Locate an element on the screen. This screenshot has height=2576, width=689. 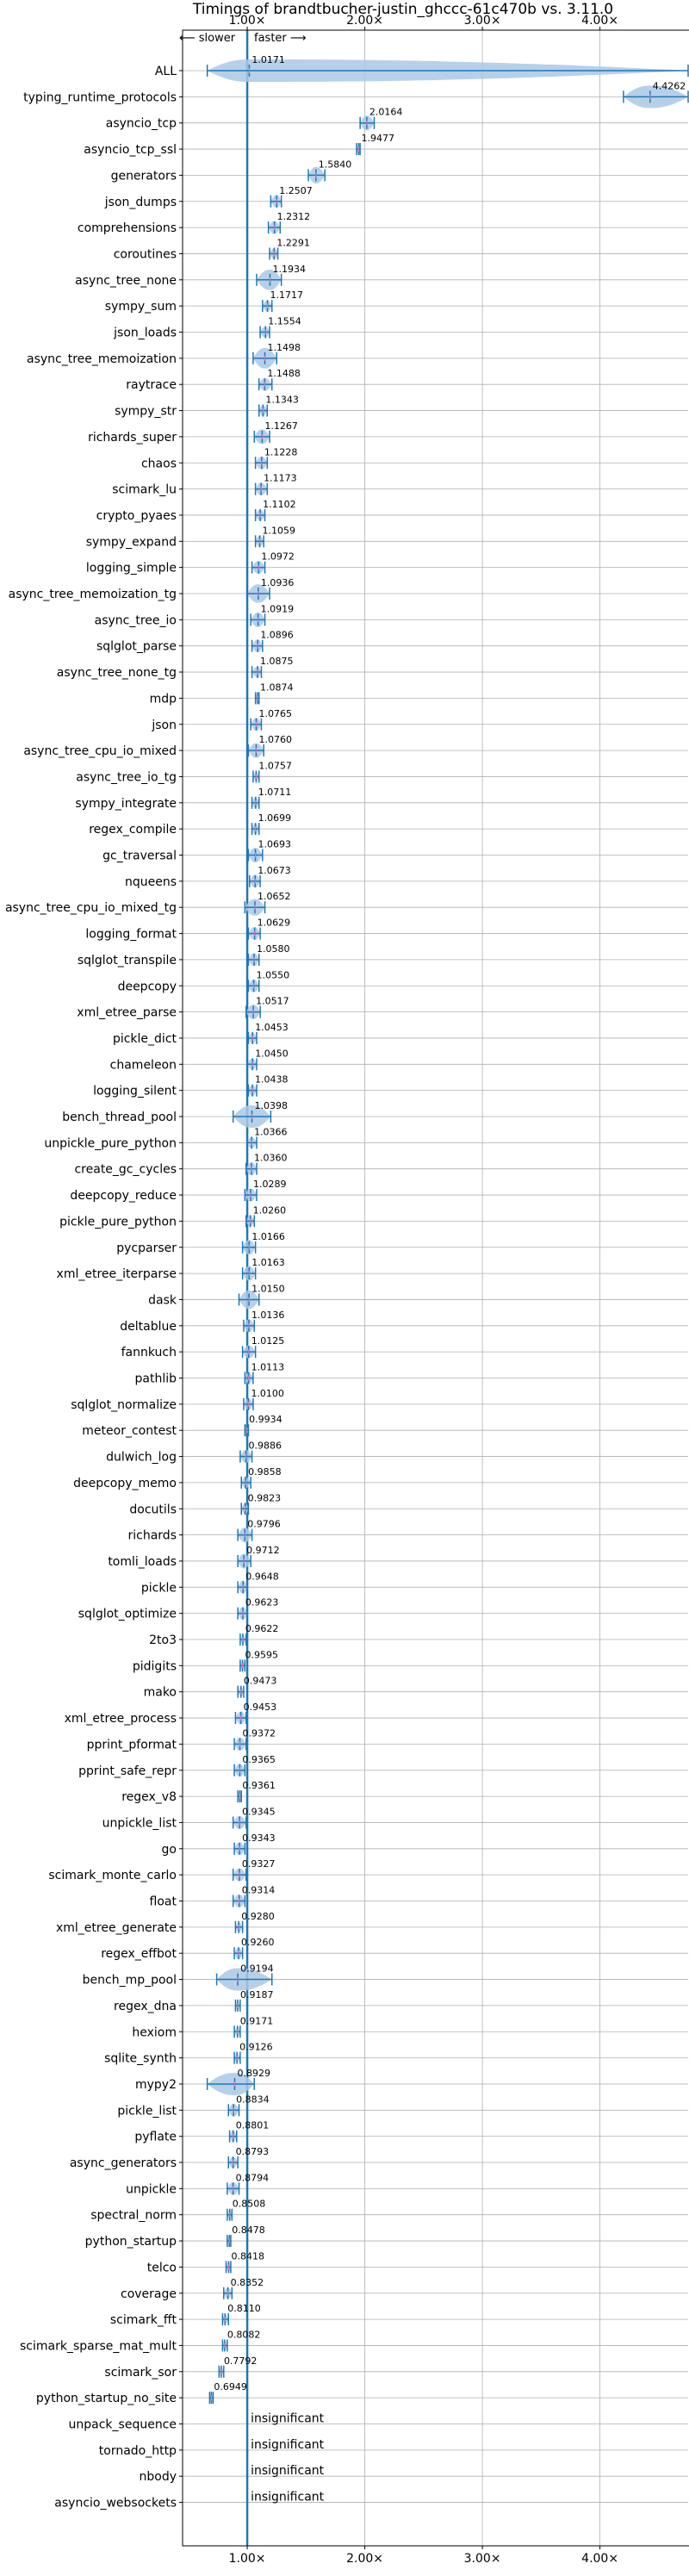
category-label: json is located at coordinates (164, 726).